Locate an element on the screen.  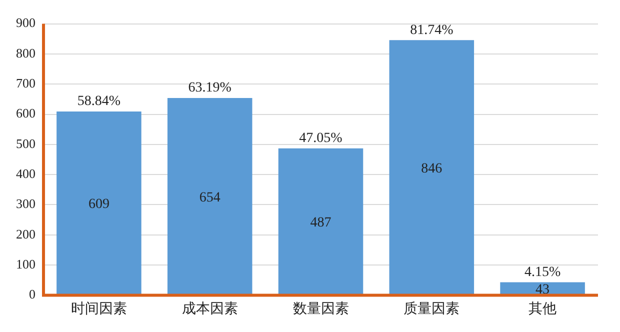
data-label: 846 is located at coordinates (431, 168).